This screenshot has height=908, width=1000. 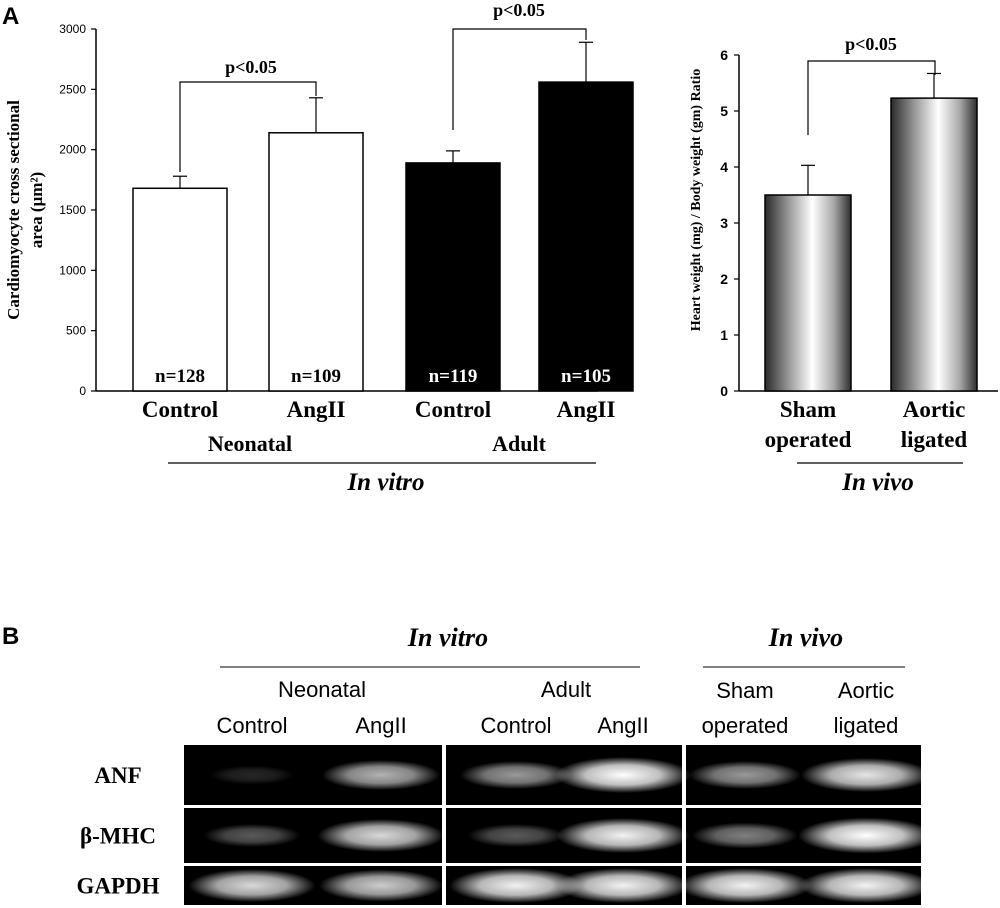 I want to click on category-label-line1: Aortic, so click(x=934, y=409).